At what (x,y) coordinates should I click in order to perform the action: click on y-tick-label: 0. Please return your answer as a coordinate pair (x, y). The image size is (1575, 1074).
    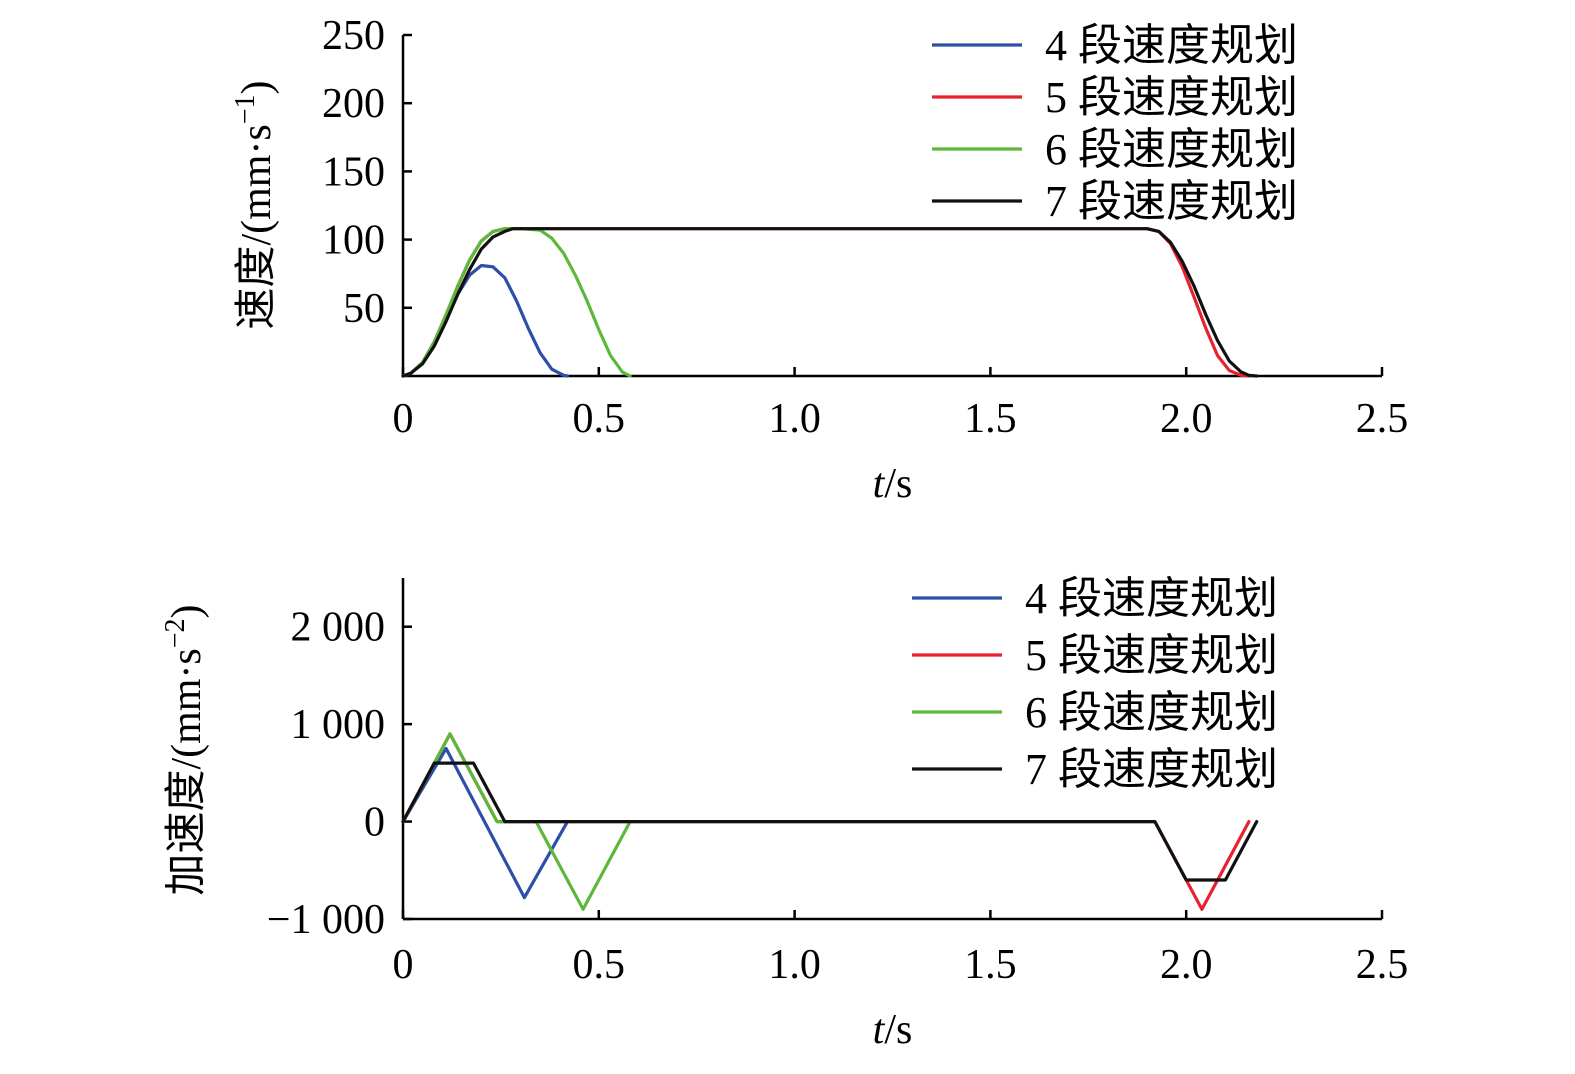
    Looking at the image, I should click on (374, 823).